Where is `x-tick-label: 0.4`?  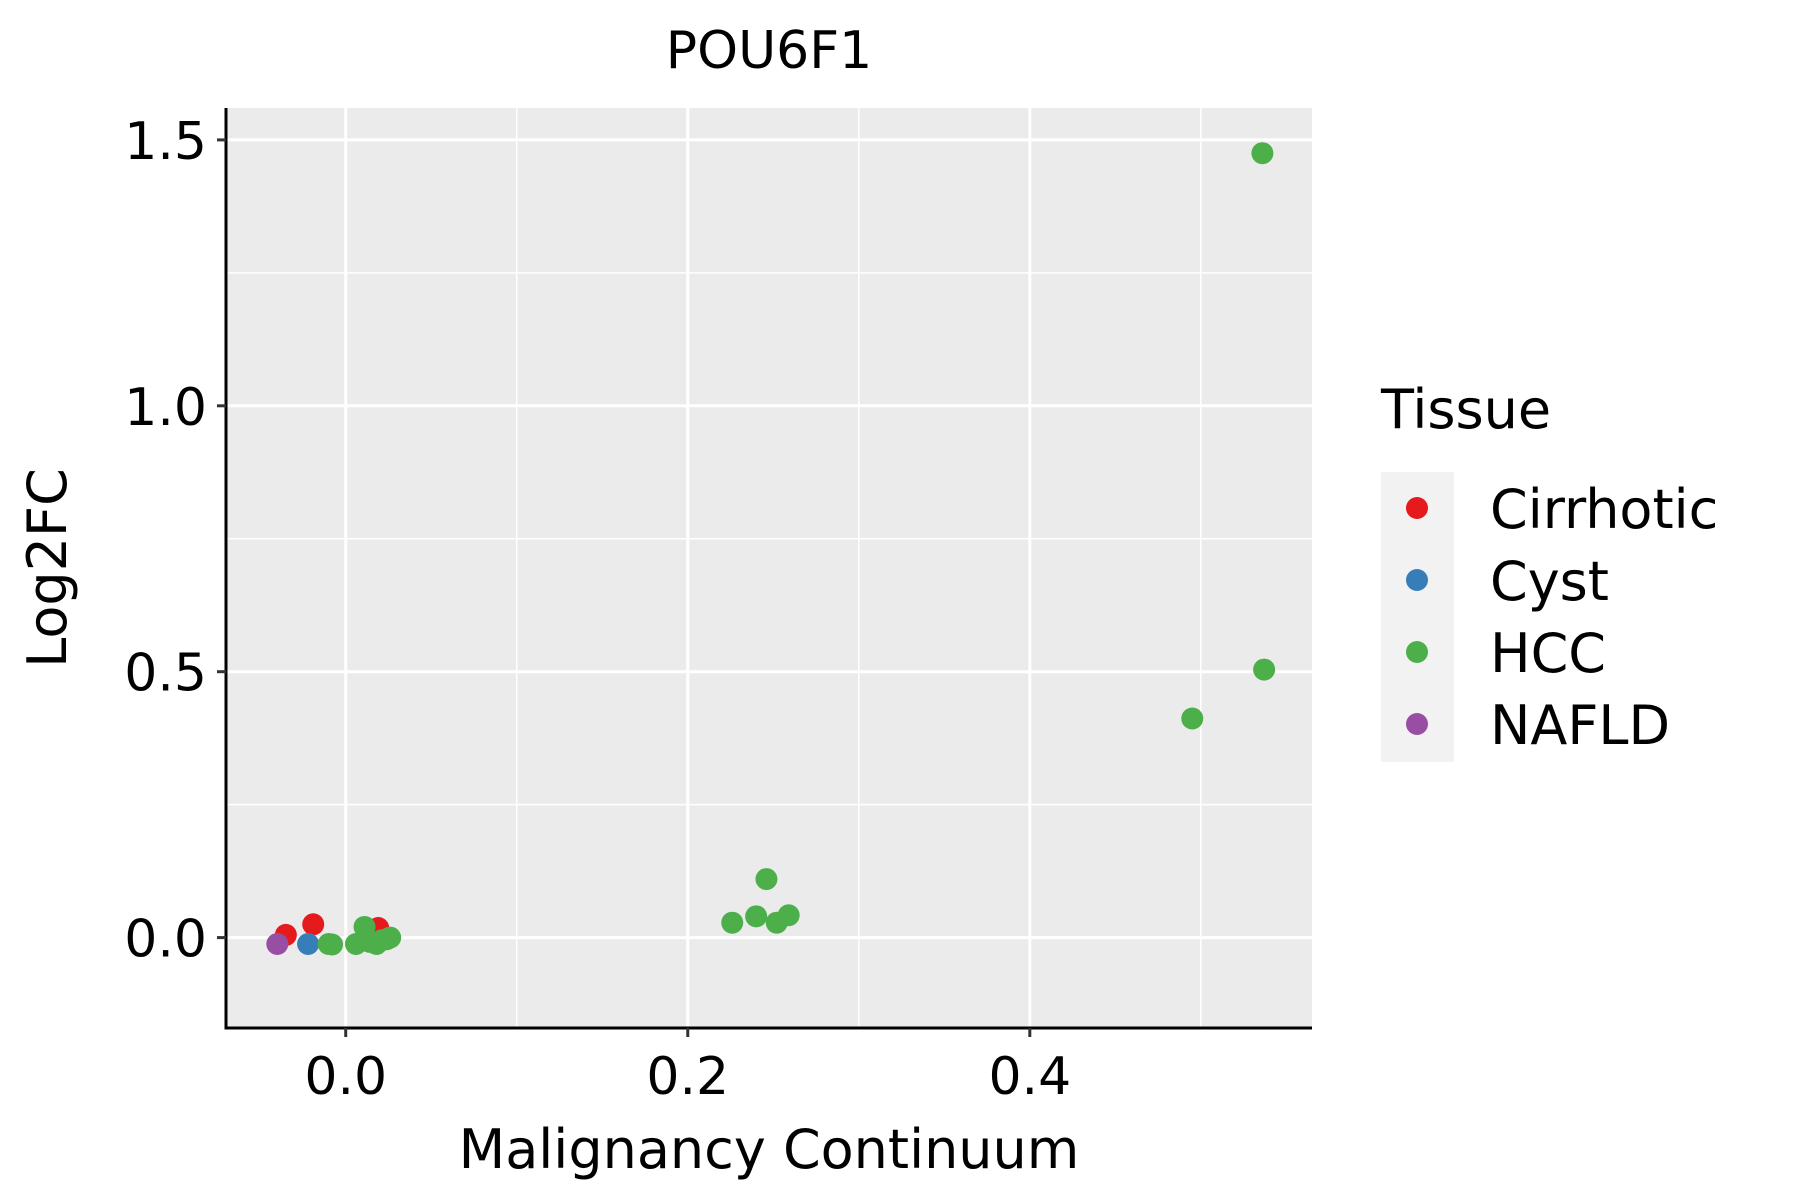
x-tick-label: 0.4 is located at coordinates (1029, 1077).